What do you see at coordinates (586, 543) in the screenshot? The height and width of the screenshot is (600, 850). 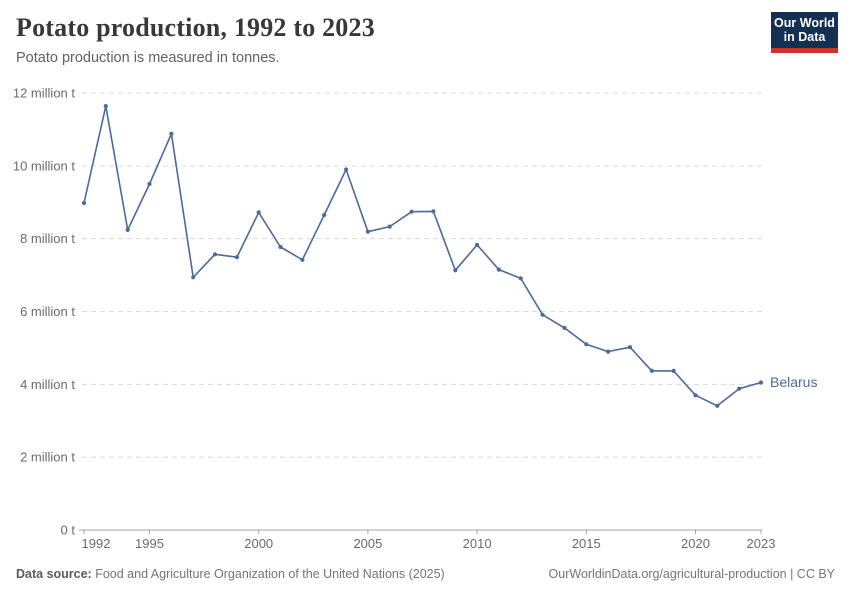 I see `x-axis-tick-label: 2015` at bounding box center [586, 543].